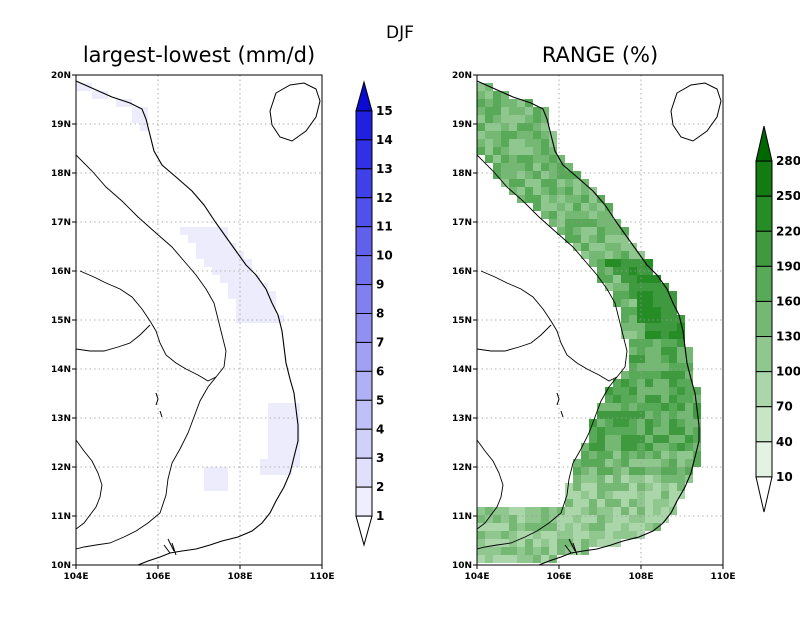 This screenshot has width=800, height=618. Describe the element at coordinates (61, 517) in the screenshot. I see `lat-tick-label: 11N` at that location.